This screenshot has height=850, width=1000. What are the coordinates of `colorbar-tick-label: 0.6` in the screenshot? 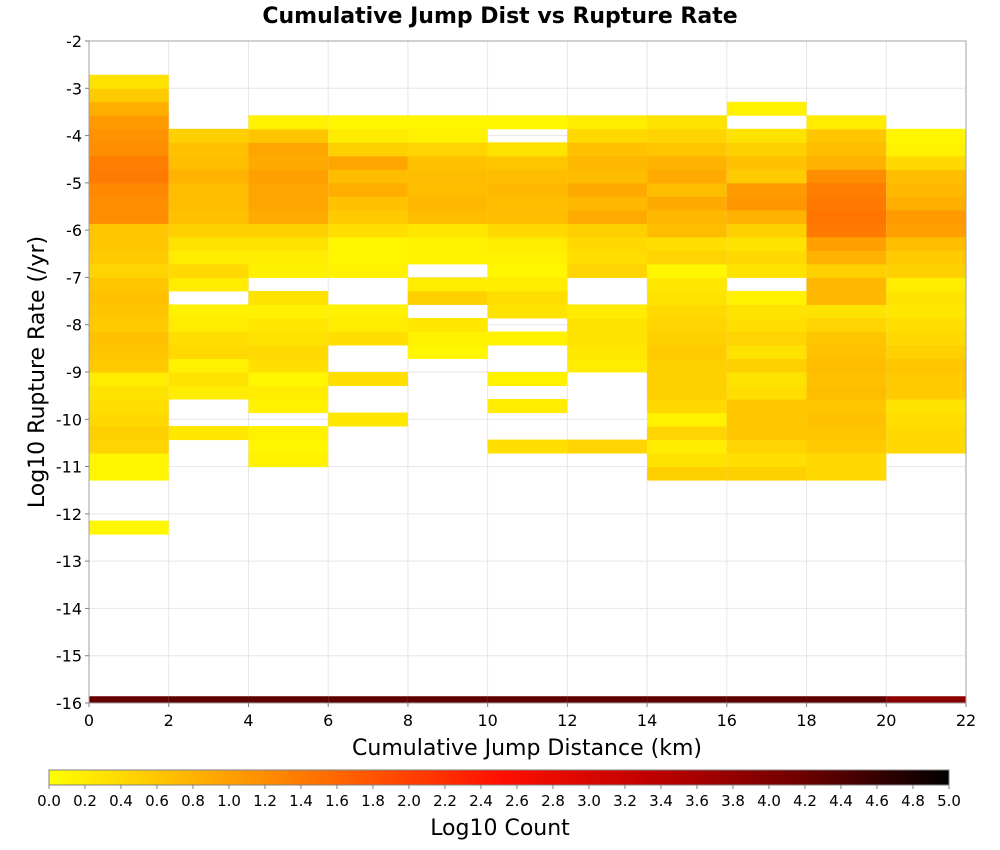 It's located at (157, 801).